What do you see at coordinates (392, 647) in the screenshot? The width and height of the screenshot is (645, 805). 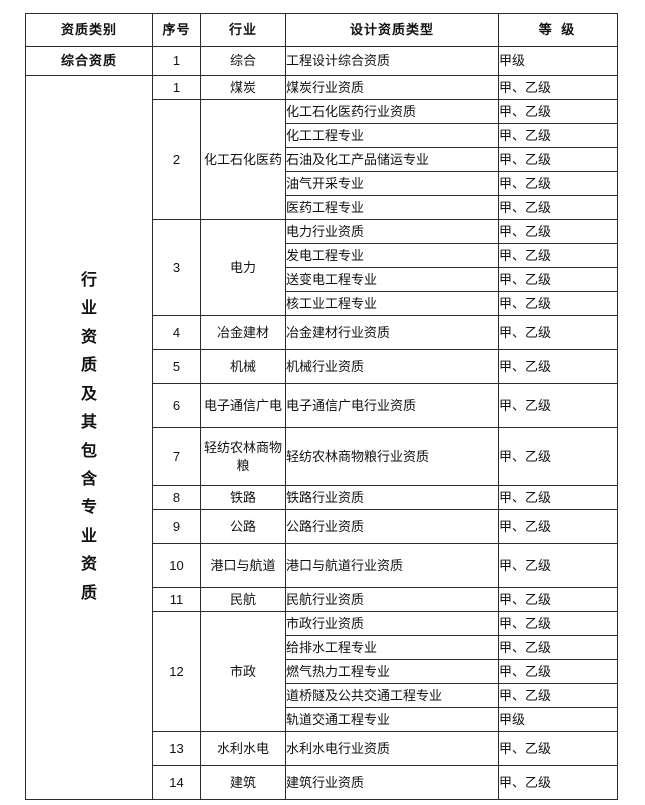 I see `type-cell: 给排水工程专业` at bounding box center [392, 647].